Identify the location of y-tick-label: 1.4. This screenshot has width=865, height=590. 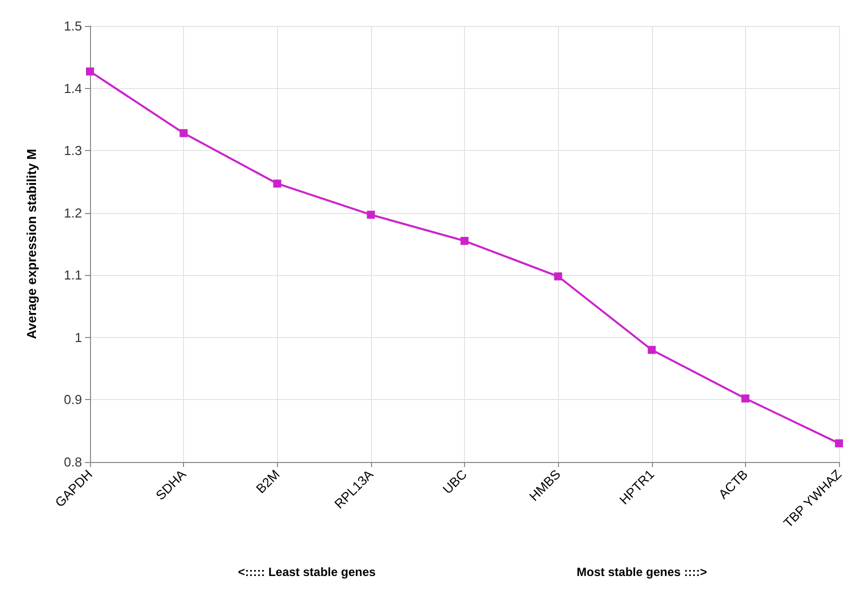
(73, 88).